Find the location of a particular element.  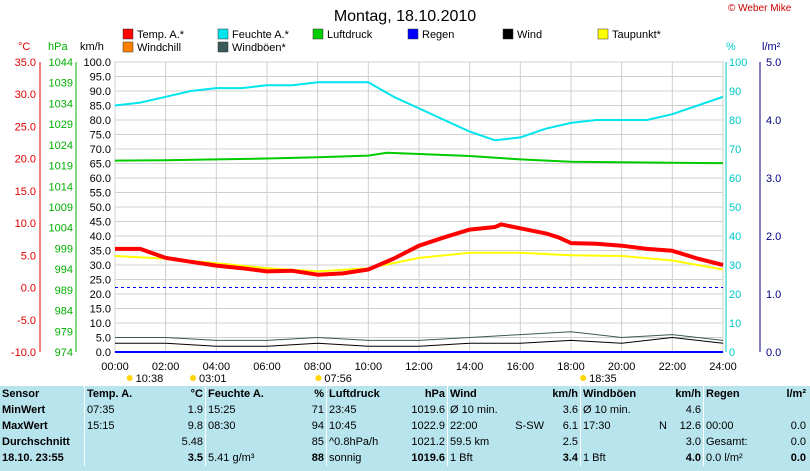

humidity-tick-label: 0 is located at coordinates (732, 353).